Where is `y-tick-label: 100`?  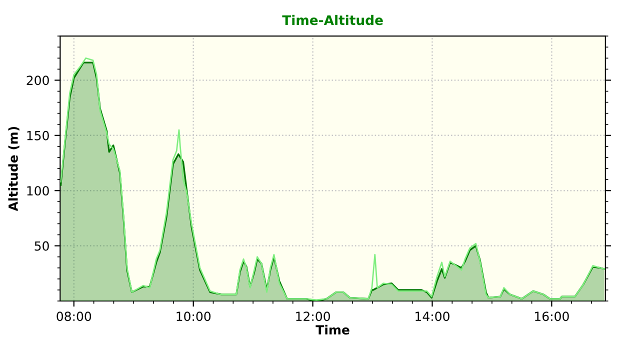
y-tick-label: 100 is located at coordinates (38, 191).